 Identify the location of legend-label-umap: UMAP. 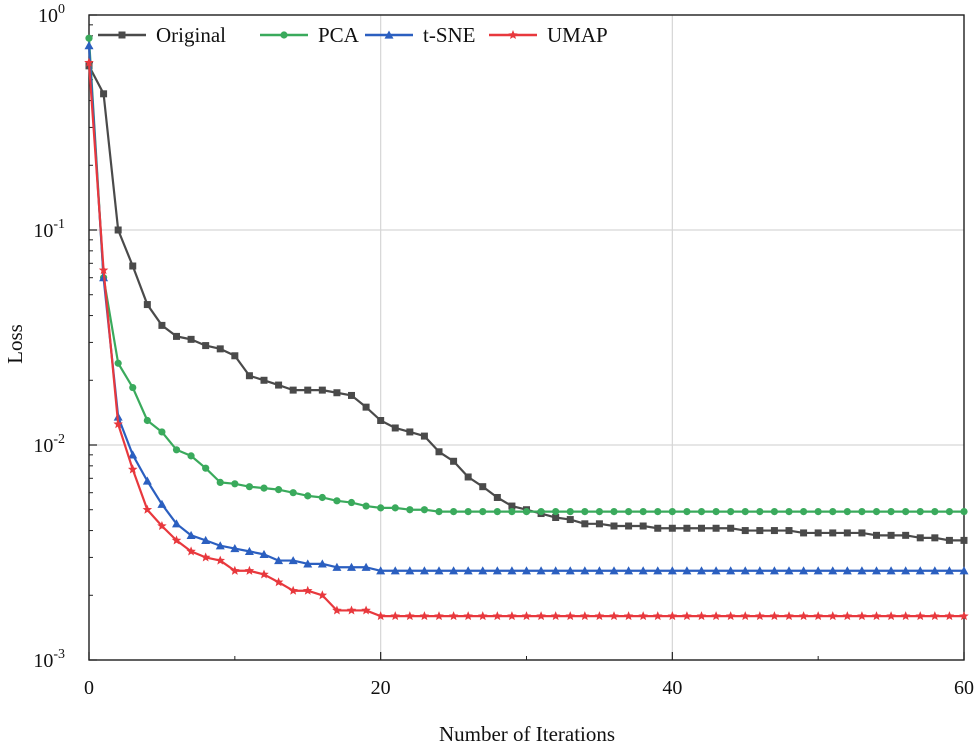
(577, 35).